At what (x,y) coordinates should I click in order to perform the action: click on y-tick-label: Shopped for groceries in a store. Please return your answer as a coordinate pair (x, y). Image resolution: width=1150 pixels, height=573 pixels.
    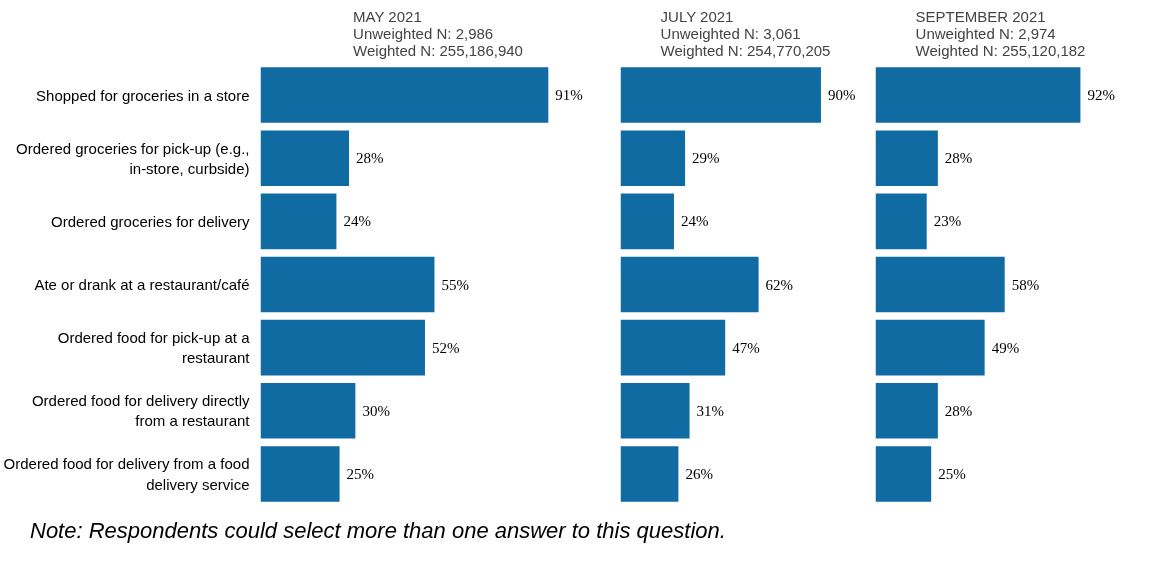
    Looking at the image, I should click on (143, 95).